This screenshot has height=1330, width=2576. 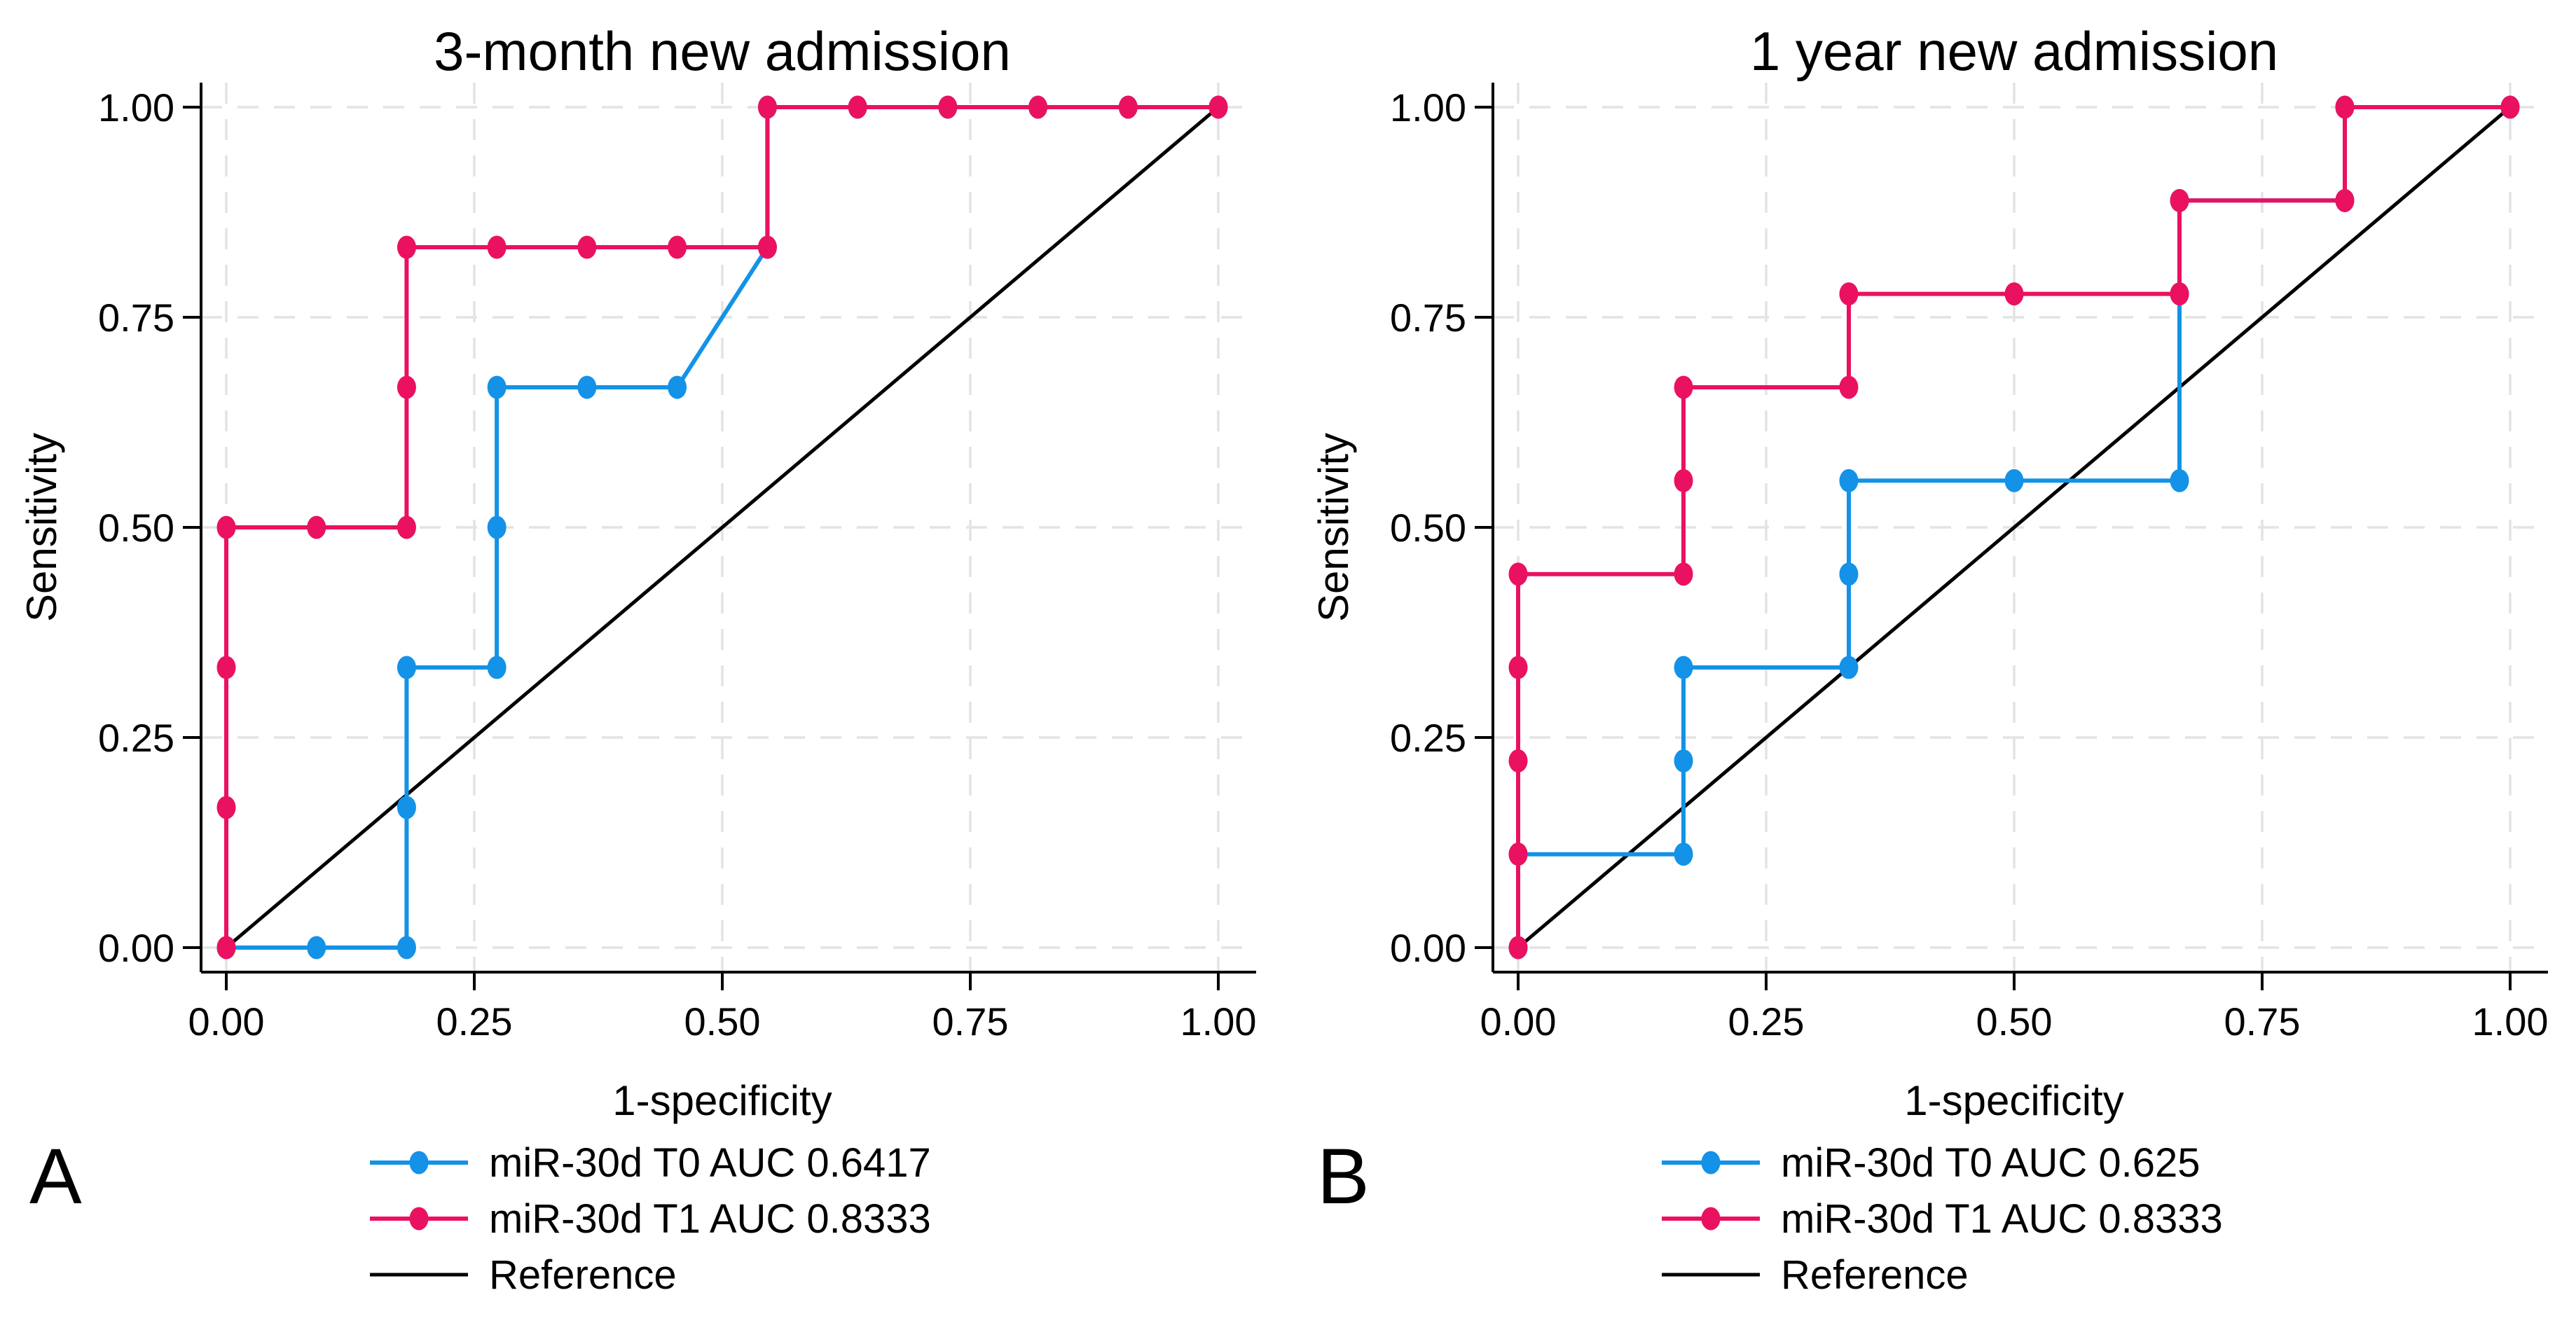 I want to click on panel-a-x-axis-label: 1-specificity, so click(x=722, y=1100).